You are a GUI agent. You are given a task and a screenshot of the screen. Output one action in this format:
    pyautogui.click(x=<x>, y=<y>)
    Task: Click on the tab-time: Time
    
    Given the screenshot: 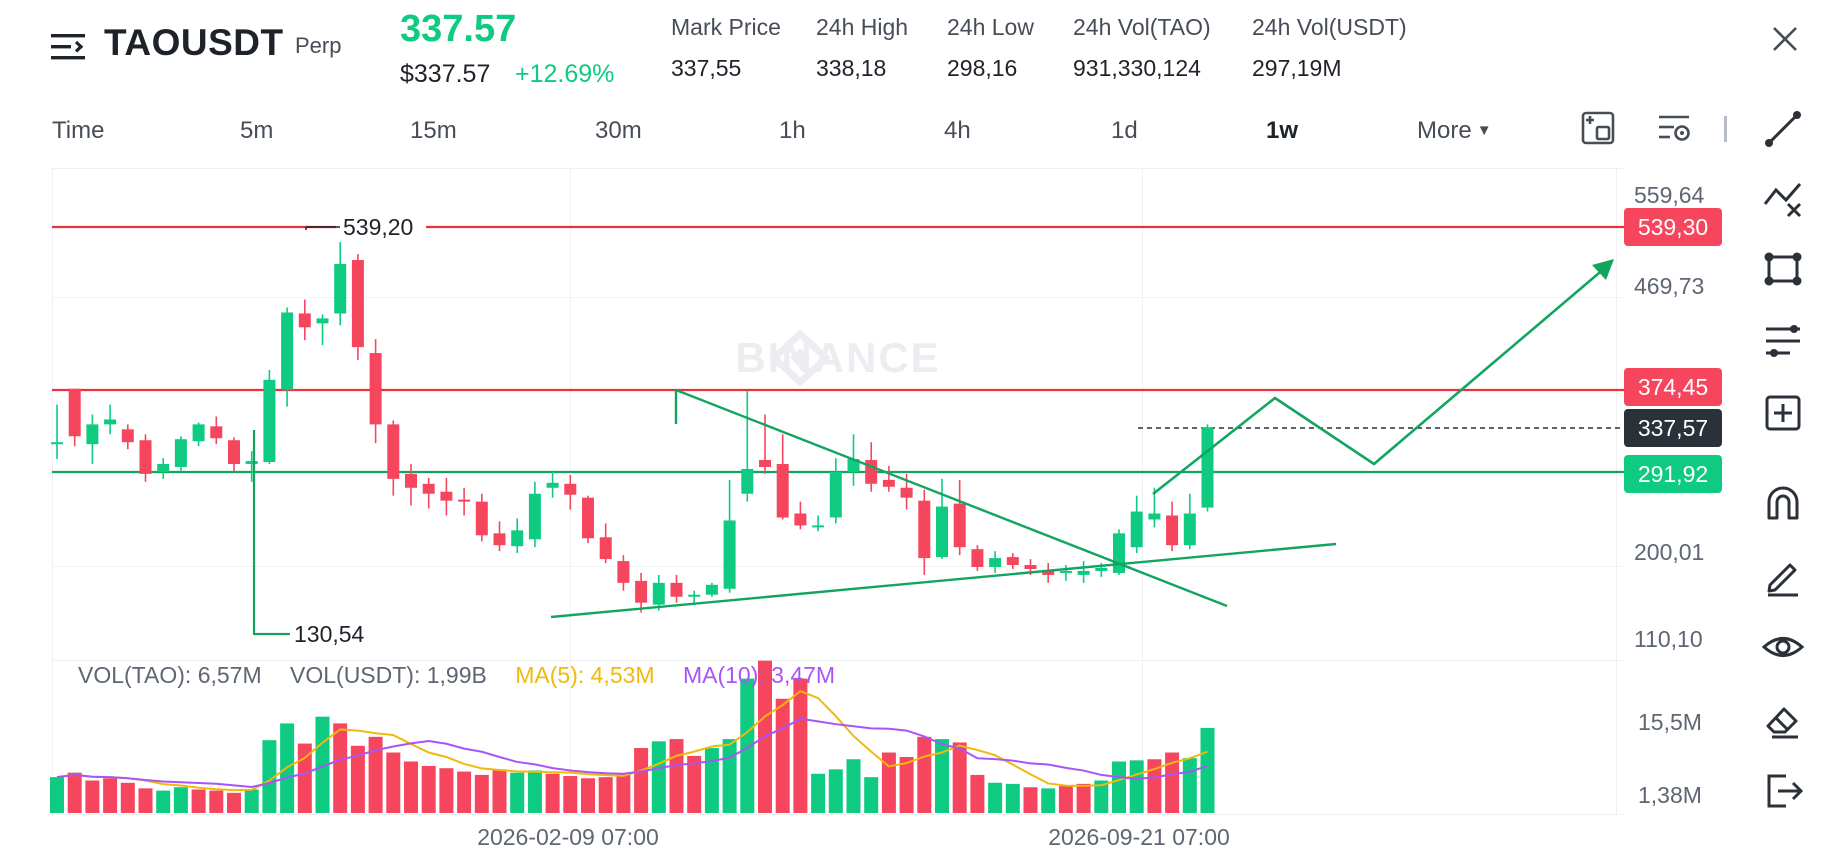 What is the action you would take?
    pyautogui.click(x=78, y=130)
    